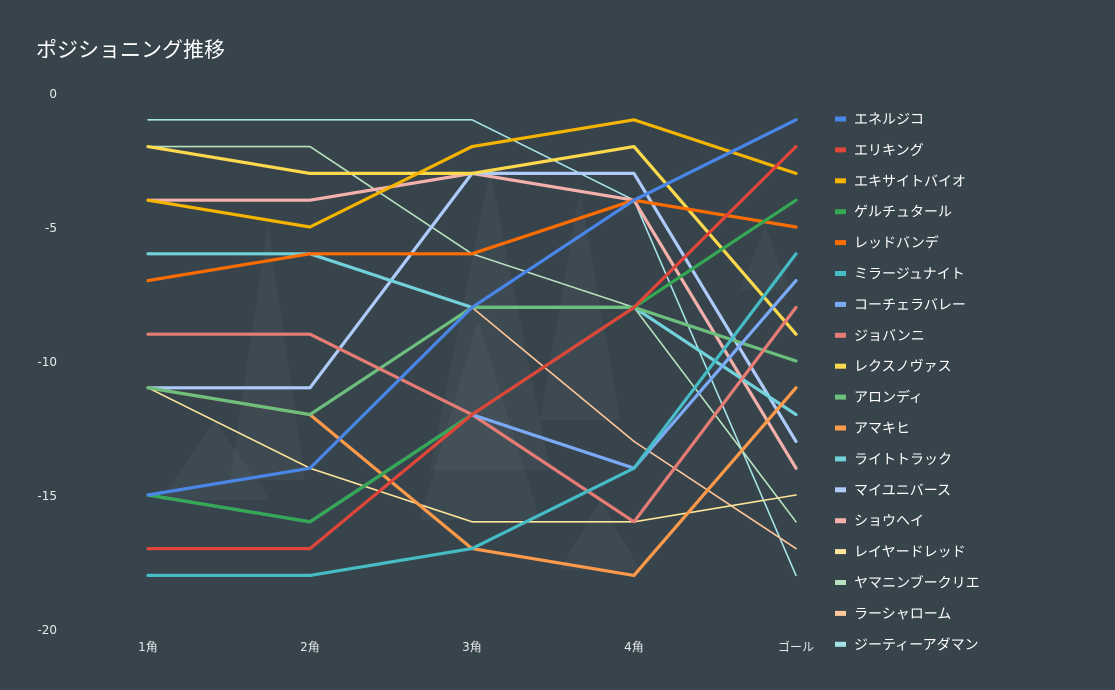  Describe the element at coordinates (472, 647) in the screenshot. I see `x-tick-label: 3角` at that location.